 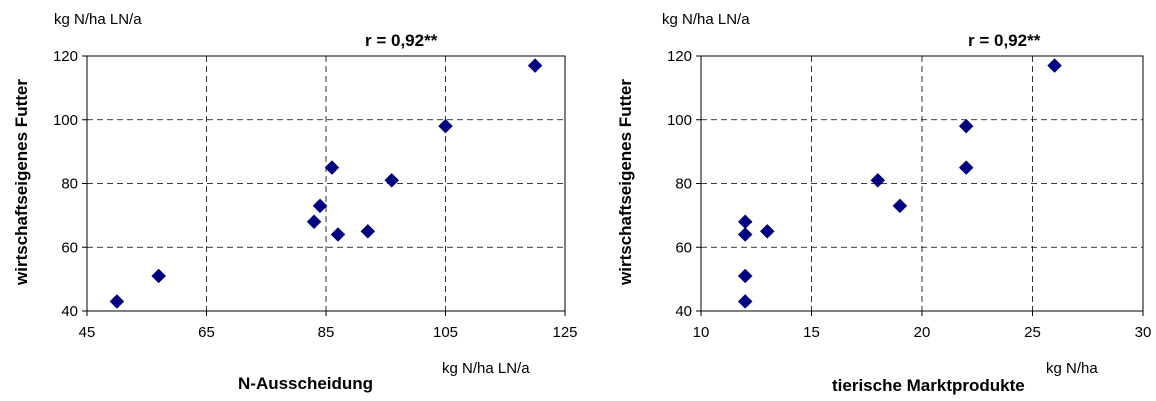 What do you see at coordinates (1143, 332) in the screenshot?
I see `x-tick-label: 30` at bounding box center [1143, 332].